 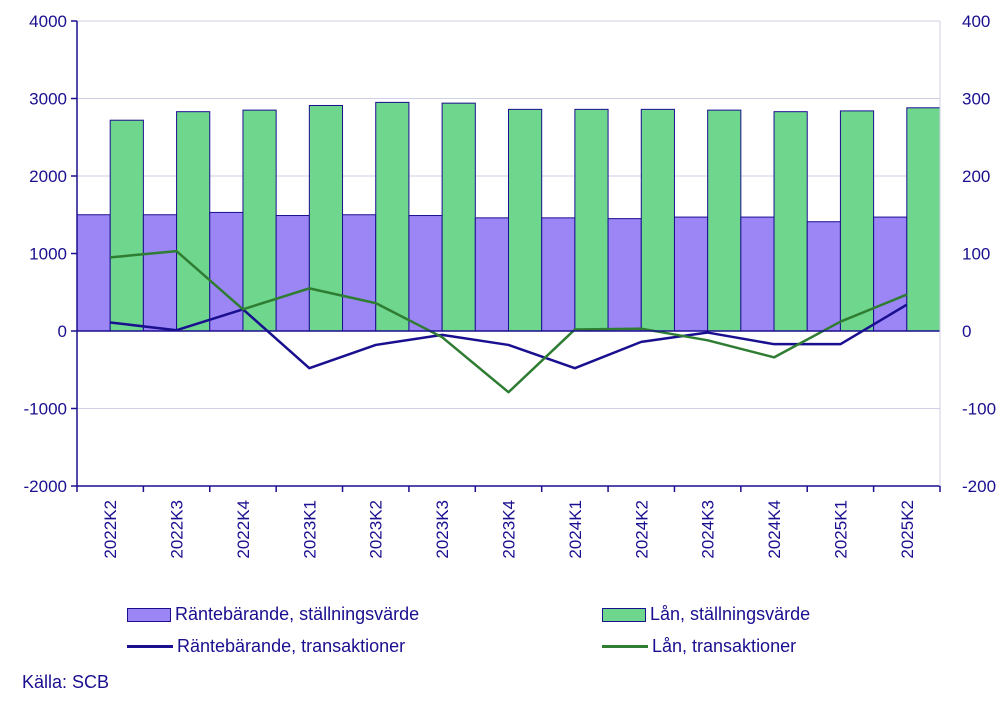 What do you see at coordinates (976, 21) in the screenshot?
I see `right-tick-label-6: 400` at bounding box center [976, 21].